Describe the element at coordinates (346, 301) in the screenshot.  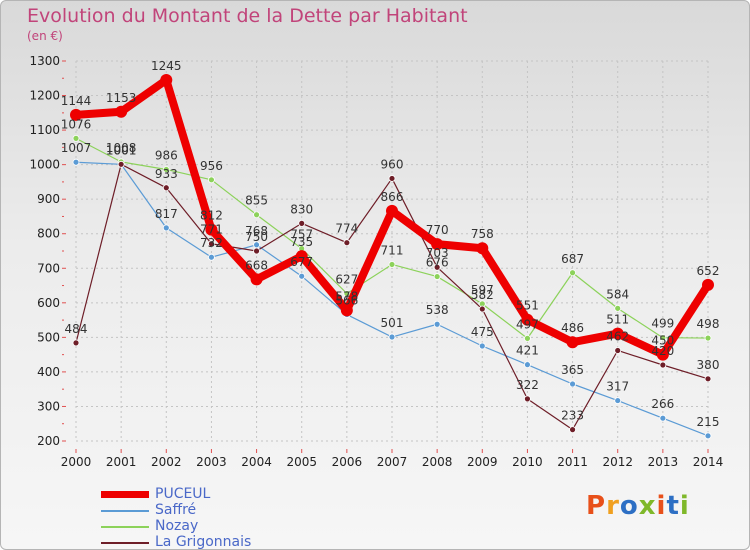
I see `data-label-saffr-: 566` at that location.